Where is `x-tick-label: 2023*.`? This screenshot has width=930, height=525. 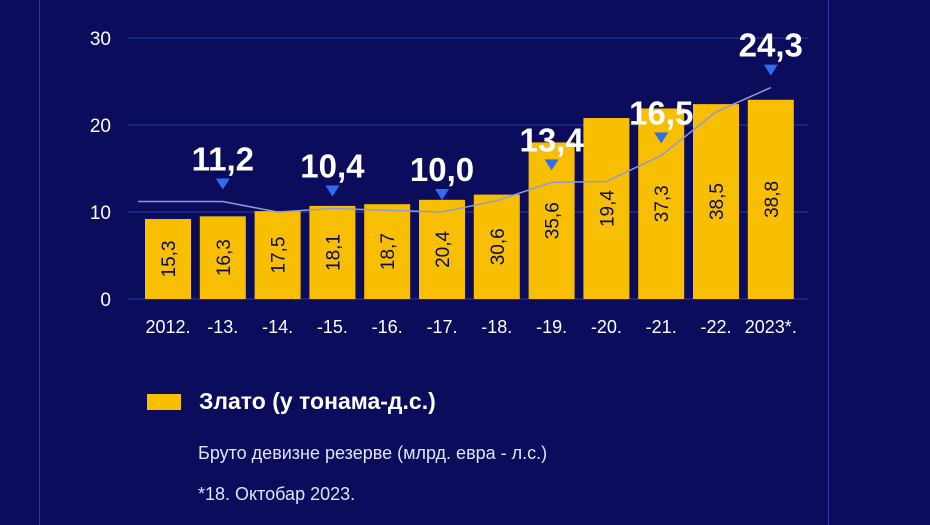 x-tick-label: 2023*. is located at coordinates (771, 327).